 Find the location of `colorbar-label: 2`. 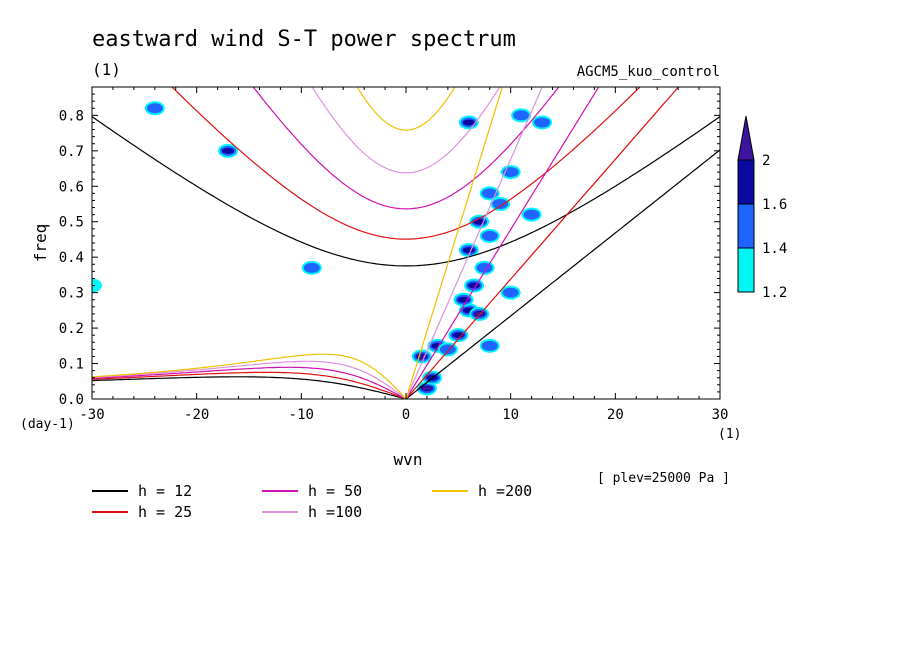

colorbar-label: 2 is located at coordinates (766, 161).